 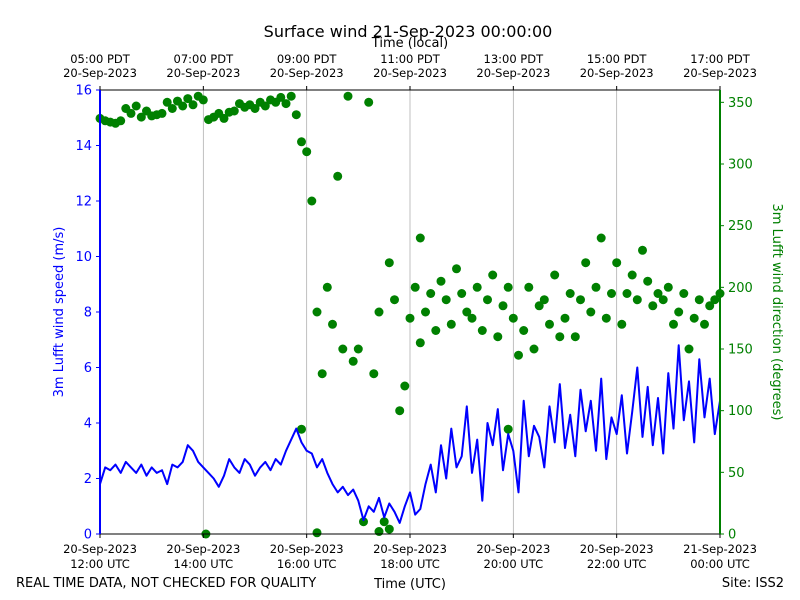 What do you see at coordinates (409, 584) in the screenshot?
I see `bottom-axis-label: Time (UTC)` at bounding box center [409, 584].